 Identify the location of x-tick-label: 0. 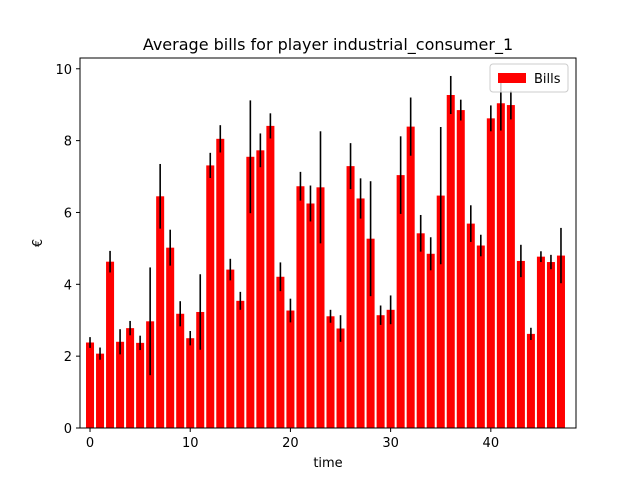
(90, 443).